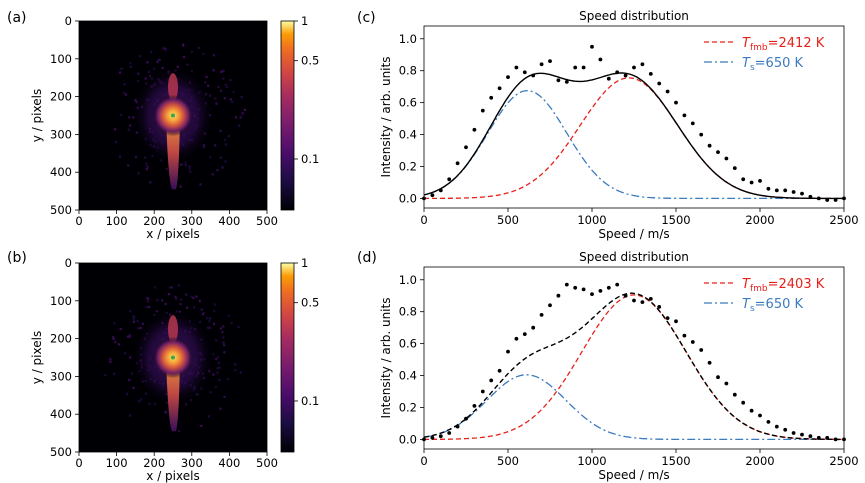 The height and width of the screenshot is (483, 865). What do you see at coordinates (633, 407) in the screenshot?
I see `fit-curve-ts` at bounding box center [633, 407].